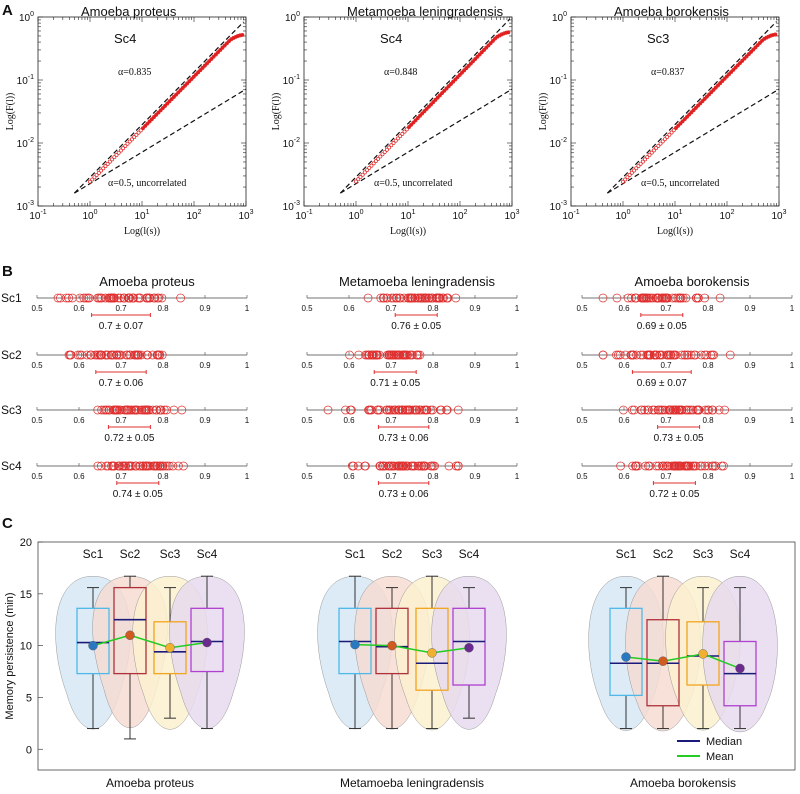 This screenshot has width=800, height=794. What do you see at coordinates (121, 383) in the screenshot?
I see `mean-sd-label: 0.7 ± 0.06` at bounding box center [121, 383].